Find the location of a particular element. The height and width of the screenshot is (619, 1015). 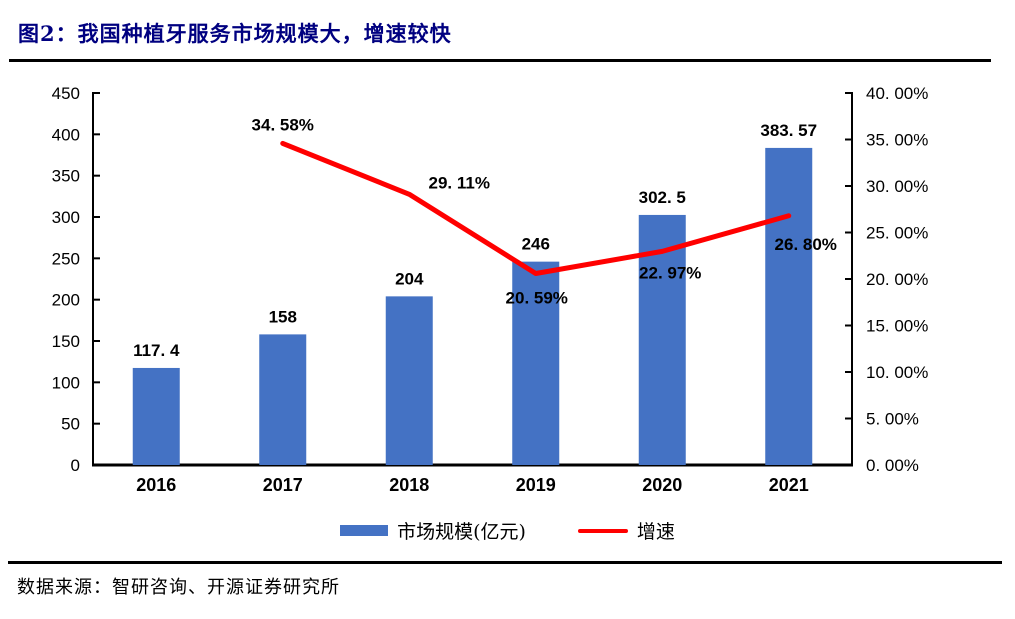

x-axis-label: 2021 is located at coordinates (789, 485).